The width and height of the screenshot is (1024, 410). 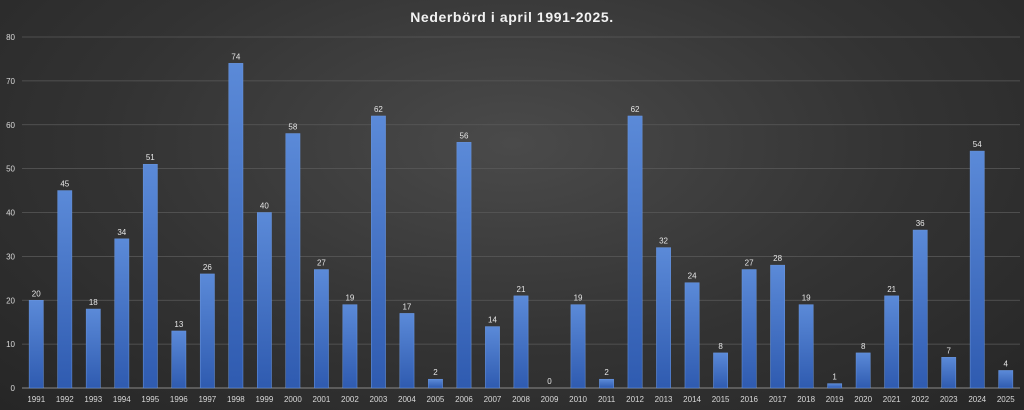 What do you see at coordinates (835, 386) in the screenshot?
I see `bar-2019` at bounding box center [835, 386].